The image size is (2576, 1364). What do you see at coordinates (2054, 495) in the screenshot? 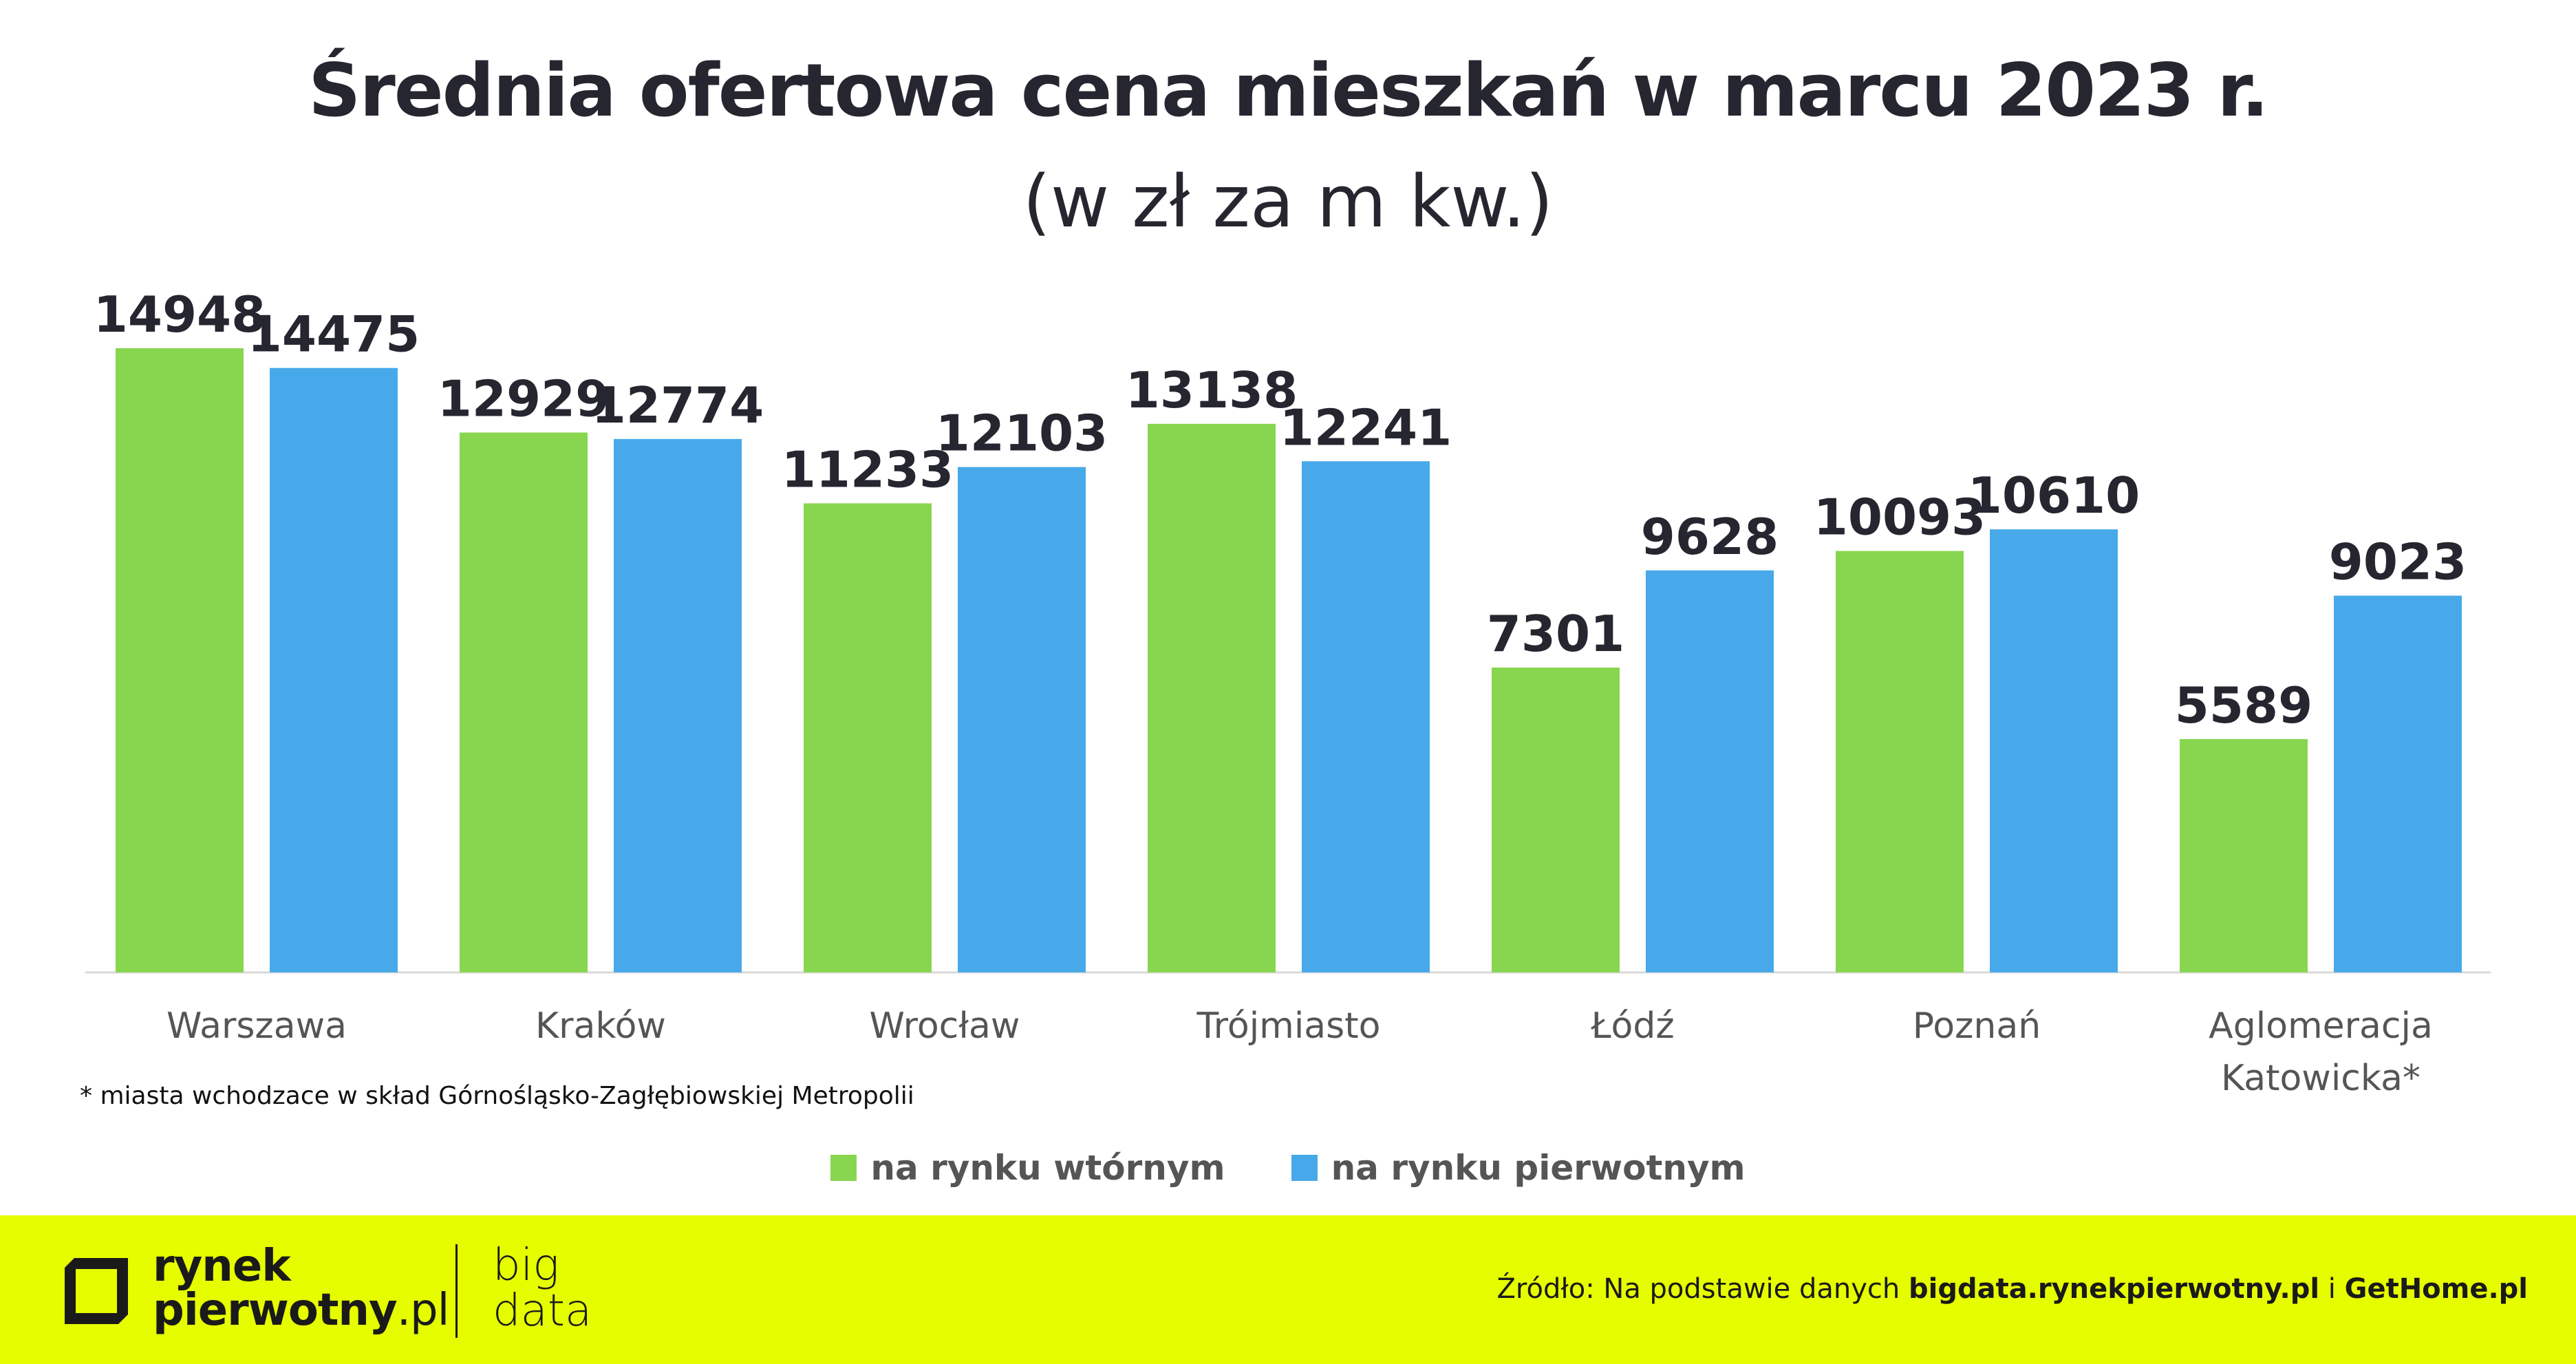
I see `data-label-primary-5: 10610` at bounding box center [2054, 495].